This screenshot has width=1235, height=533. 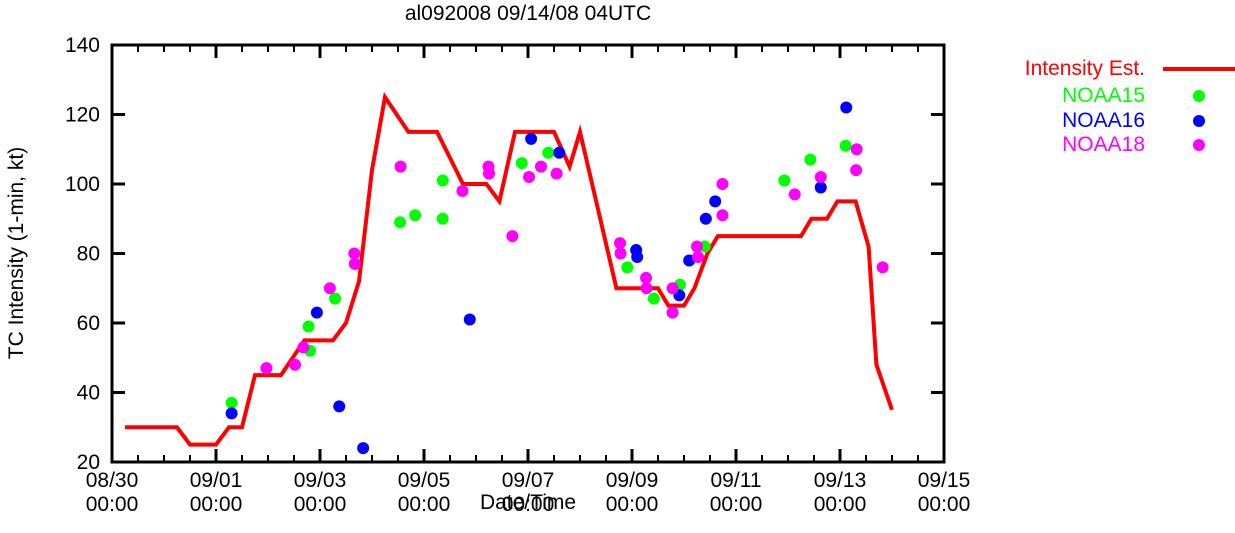 I want to click on x-tick-date-label: 09/01, so click(x=216, y=480).